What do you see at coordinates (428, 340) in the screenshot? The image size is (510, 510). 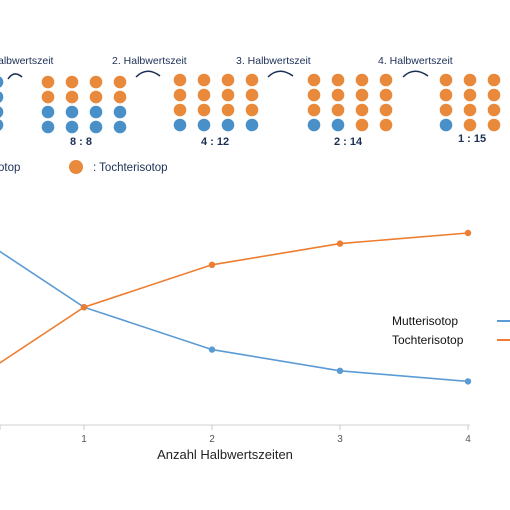 I see `legend-label-tochterisotop: Tochterisotop` at bounding box center [428, 340].